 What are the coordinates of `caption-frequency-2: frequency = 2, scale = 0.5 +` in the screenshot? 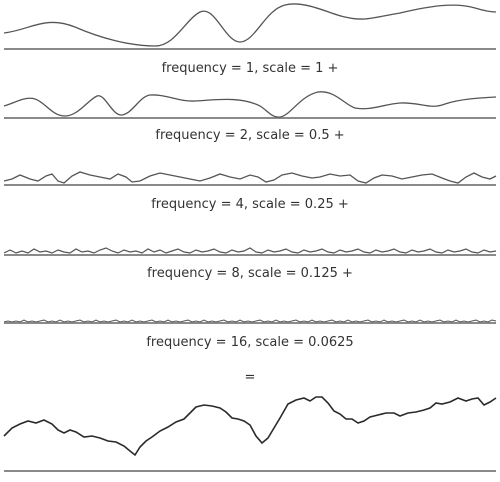 It's located at (250, 135).